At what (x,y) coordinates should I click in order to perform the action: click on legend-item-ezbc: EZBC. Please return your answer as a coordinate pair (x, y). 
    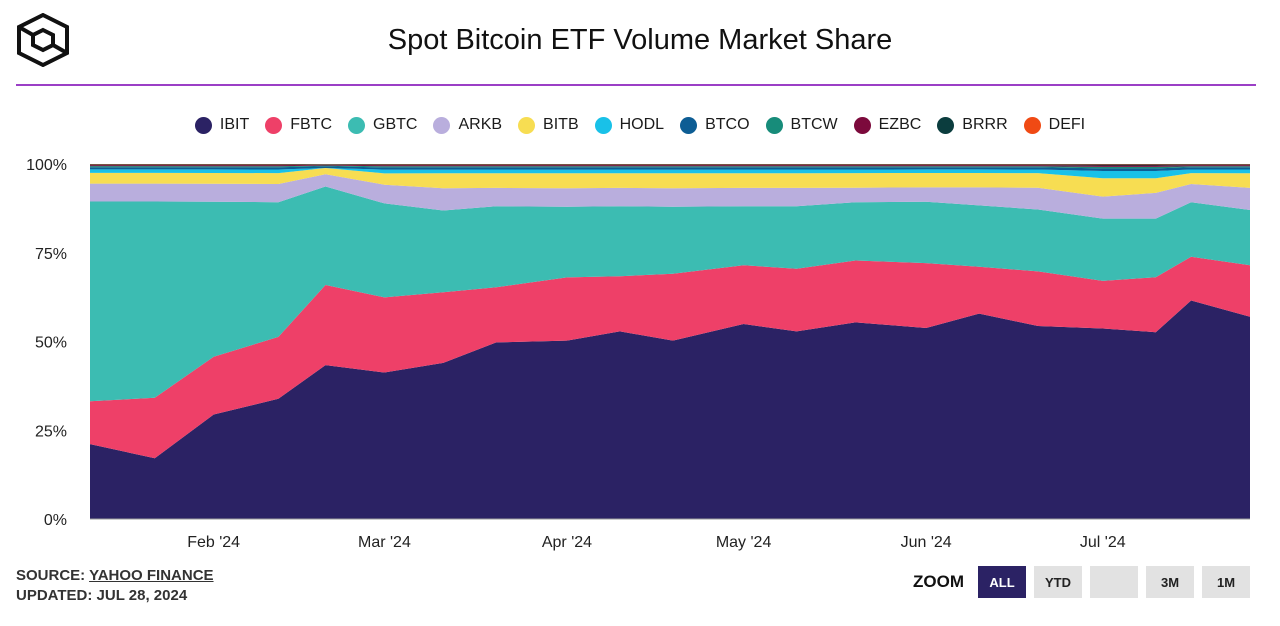
    Looking at the image, I should click on (887, 125).